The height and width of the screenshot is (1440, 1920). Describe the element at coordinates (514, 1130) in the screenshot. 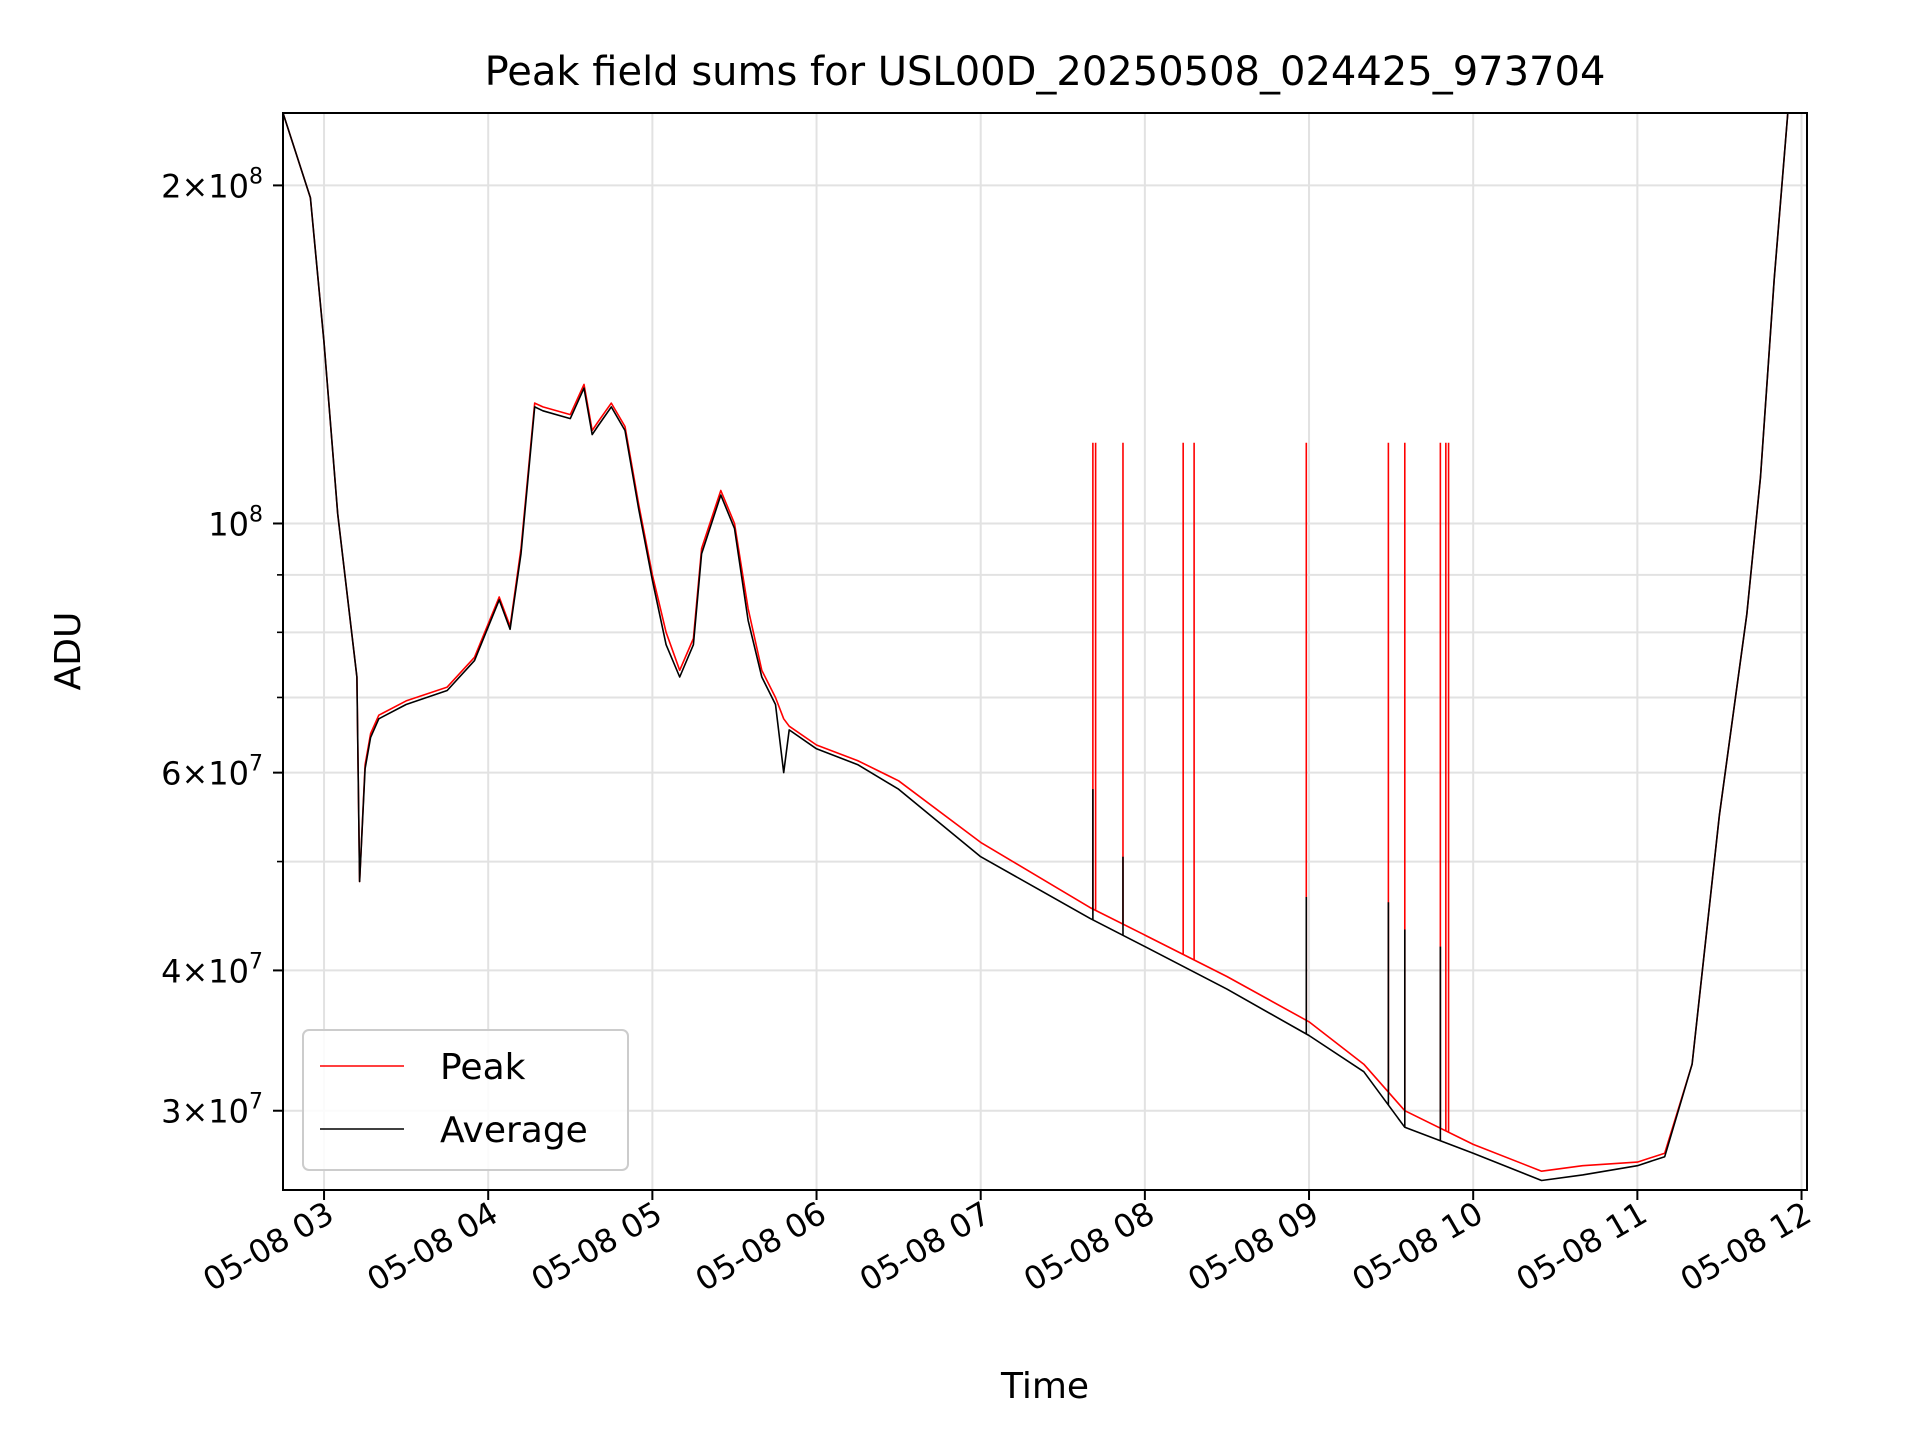

I see `legend-label-average: Average` at that location.